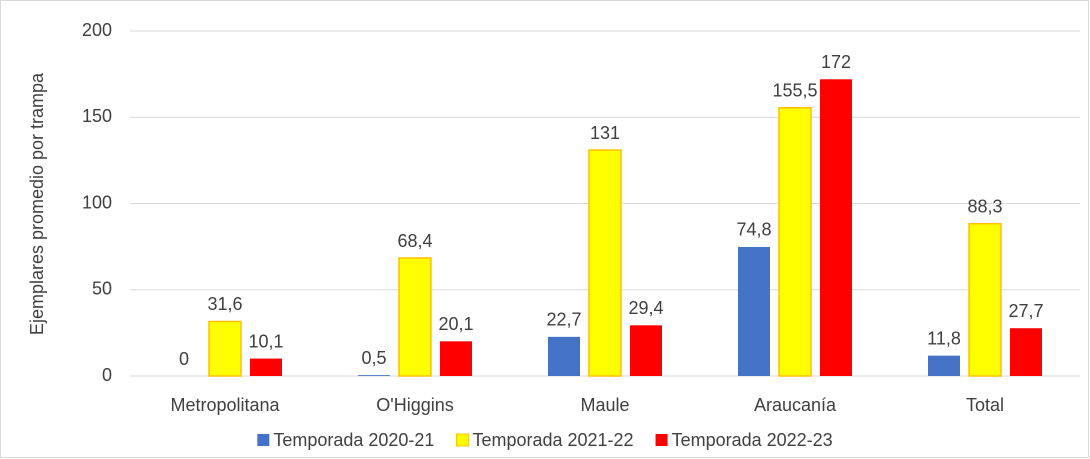  Describe the element at coordinates (795, 405) in the screenshot. I see `x-tick-label: Araucanía` at that location.